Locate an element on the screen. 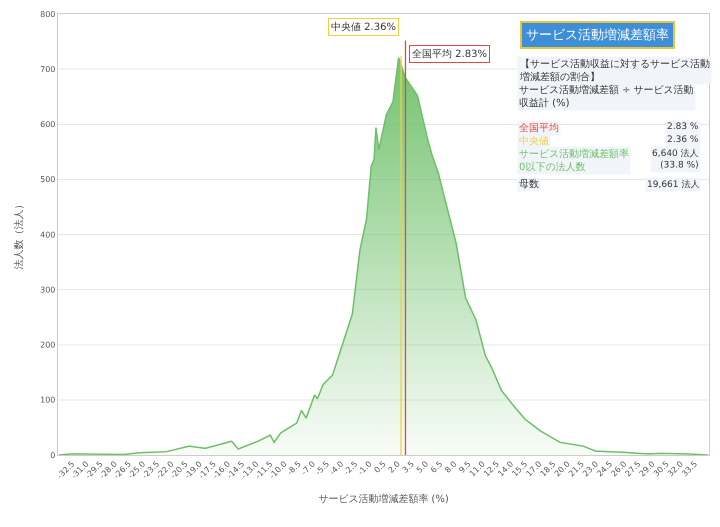  y-tick-label: 300 is located at coordinates (48, 289).